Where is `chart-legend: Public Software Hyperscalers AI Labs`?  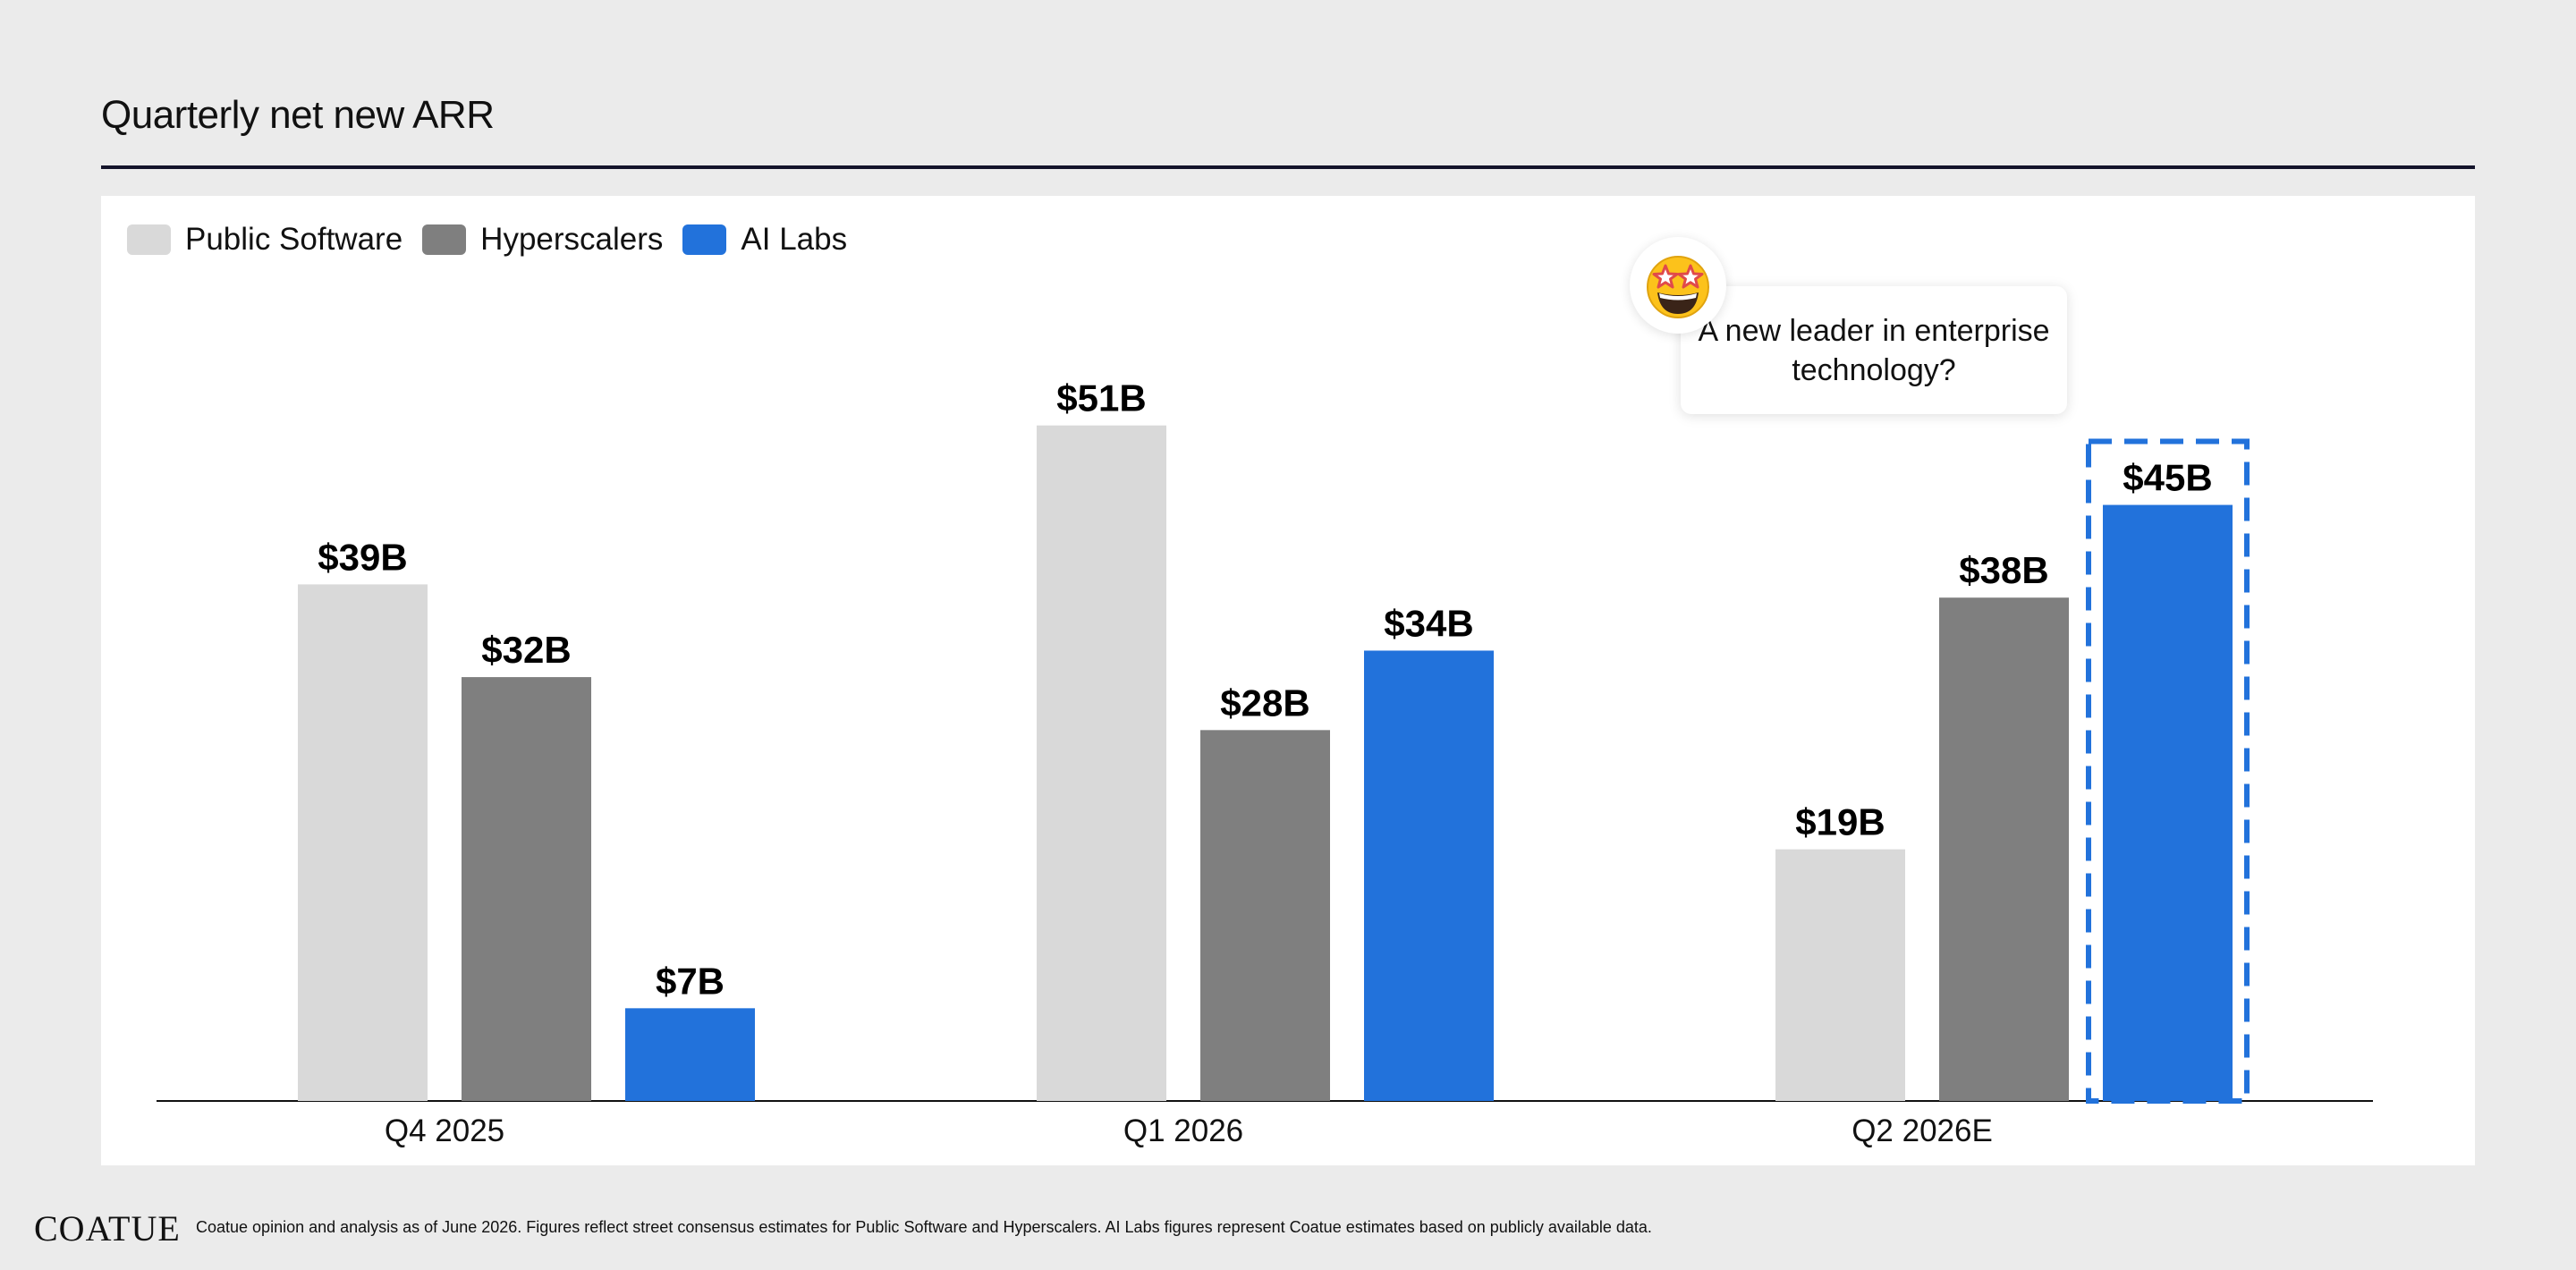
chart-legend: Public Software Hyperscalers AI Labs is located at coordinates (497, 240).